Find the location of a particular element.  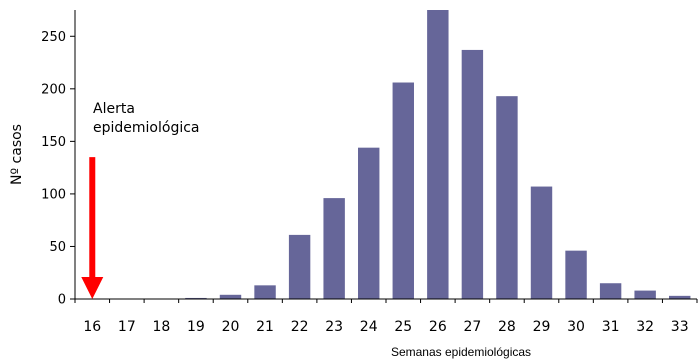

x-tick-label-32: 32 is located at coordinates (645, 327).